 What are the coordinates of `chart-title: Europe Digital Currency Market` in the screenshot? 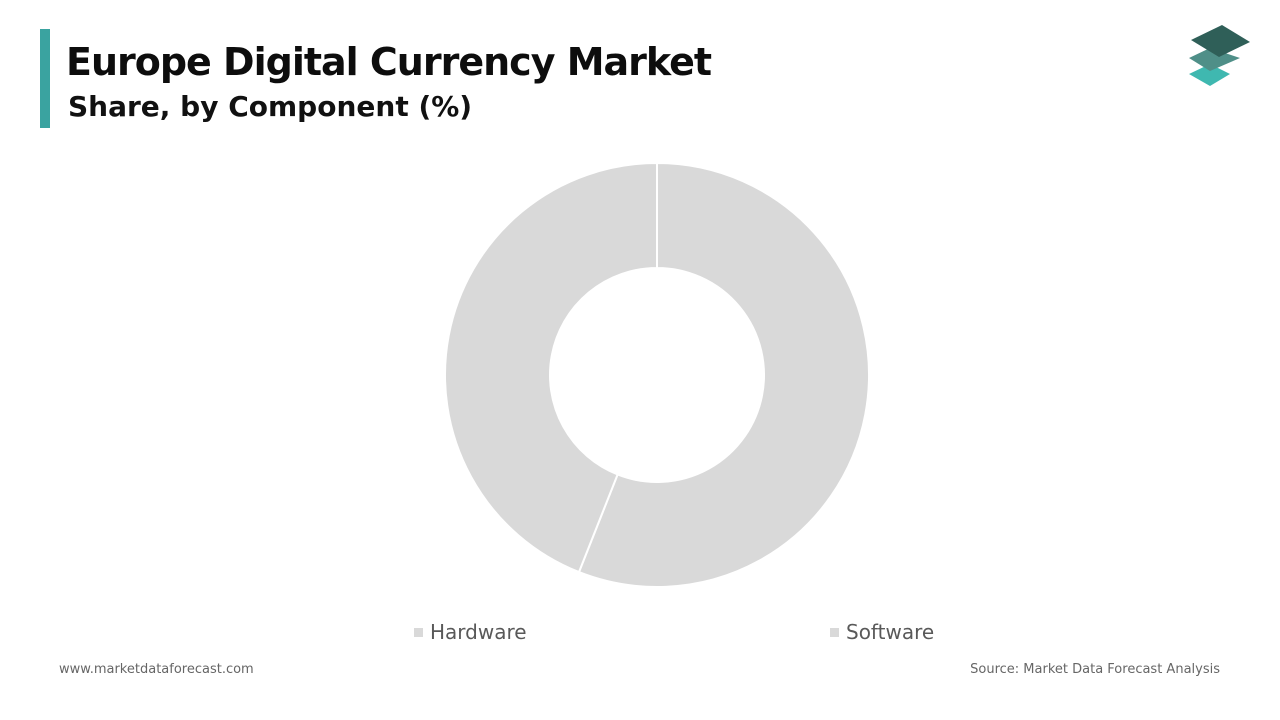 It's located at (389, 62).